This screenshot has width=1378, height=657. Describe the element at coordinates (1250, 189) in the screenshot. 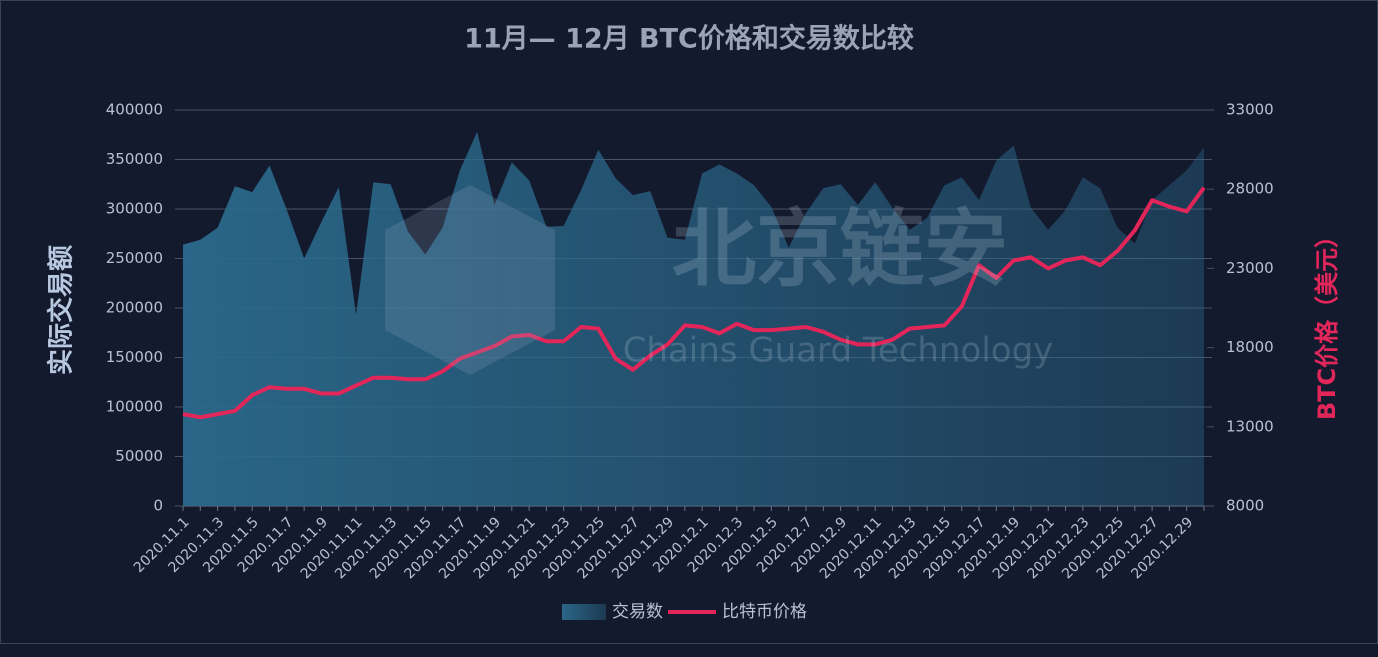

I see `y2-tick-label: 28000` at that location.